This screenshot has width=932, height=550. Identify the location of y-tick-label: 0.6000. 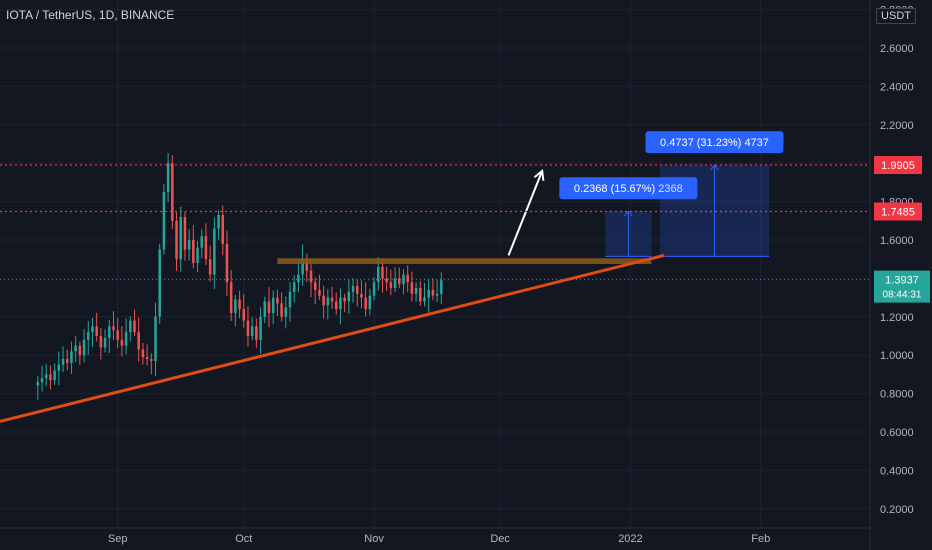
(897, 433).